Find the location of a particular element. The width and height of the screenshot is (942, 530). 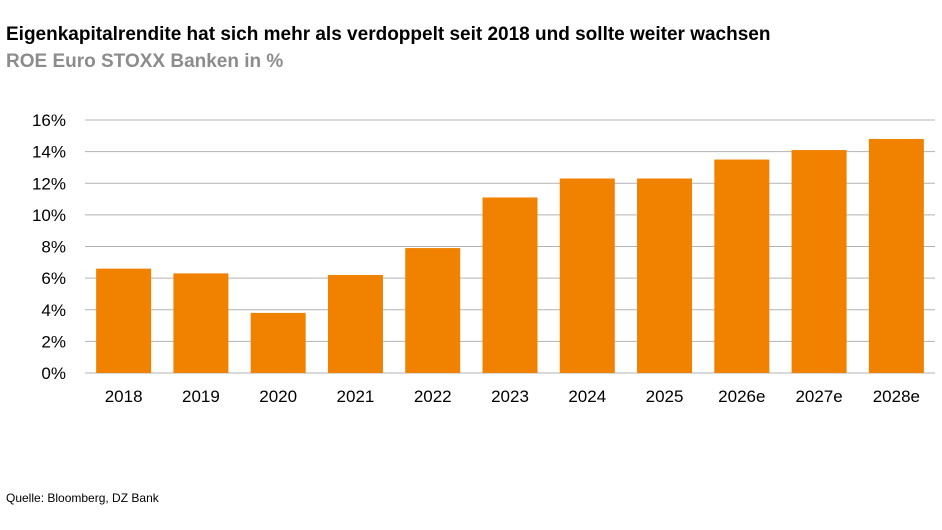

y-tick-label: 2% is located at coordinates (53, 341).